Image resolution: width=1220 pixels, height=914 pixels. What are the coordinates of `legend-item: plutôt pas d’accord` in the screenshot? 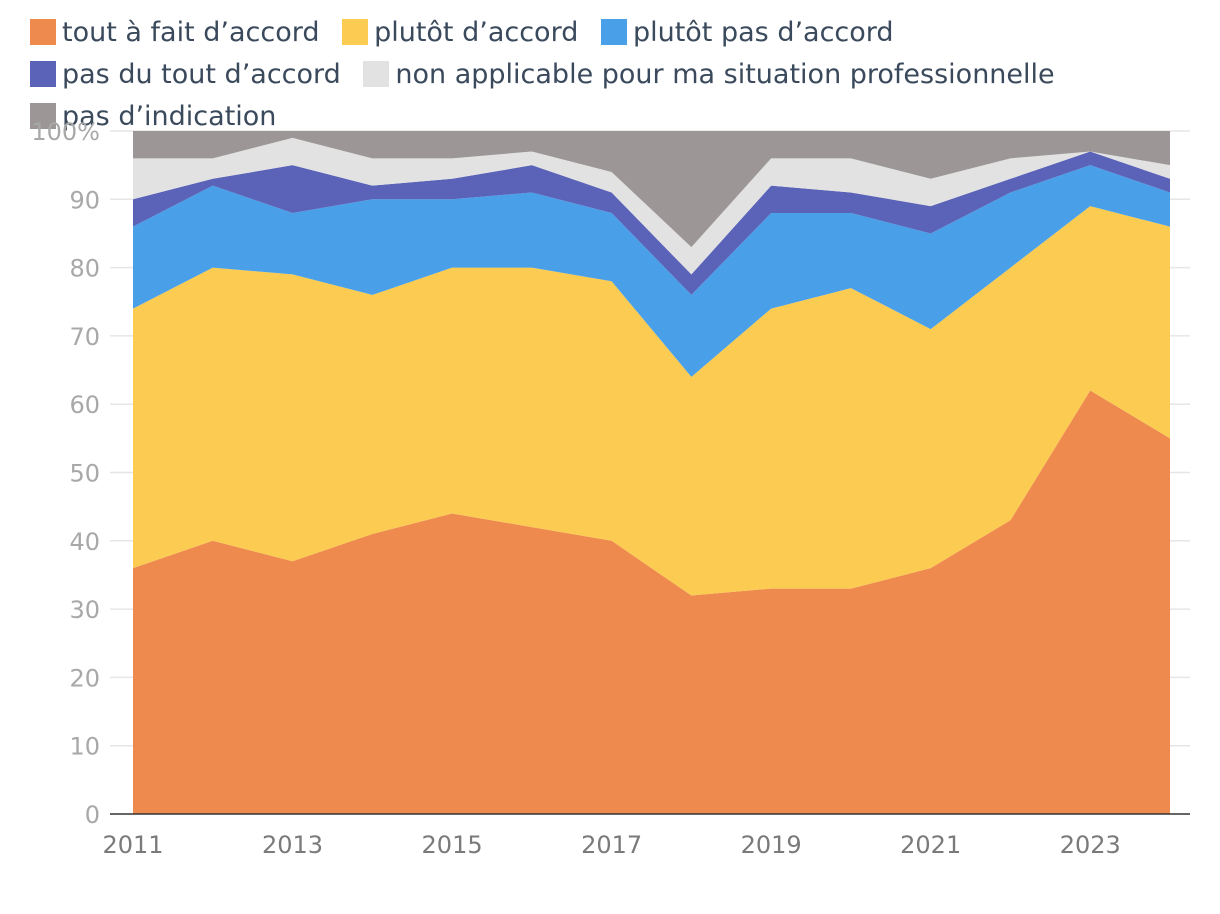 It's located at (747, 33).